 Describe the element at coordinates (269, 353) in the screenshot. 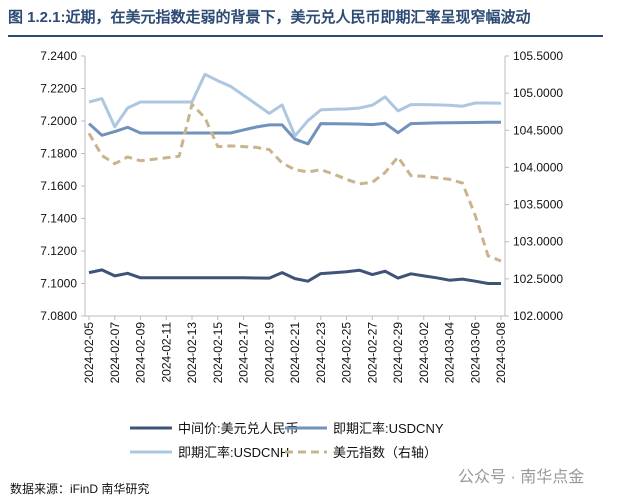

I see `x-tick-label: 2024-02-19` at that location.